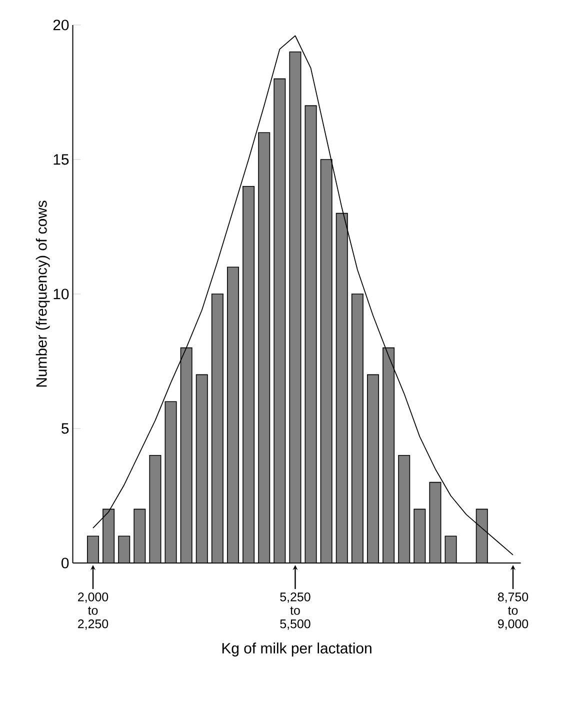 The height and width of the screenshot is (705, 563). Describe the element at coordinates (297, 649) in the screenshot. I see `x-axis-title: Kg of milk per lactation` at that location.